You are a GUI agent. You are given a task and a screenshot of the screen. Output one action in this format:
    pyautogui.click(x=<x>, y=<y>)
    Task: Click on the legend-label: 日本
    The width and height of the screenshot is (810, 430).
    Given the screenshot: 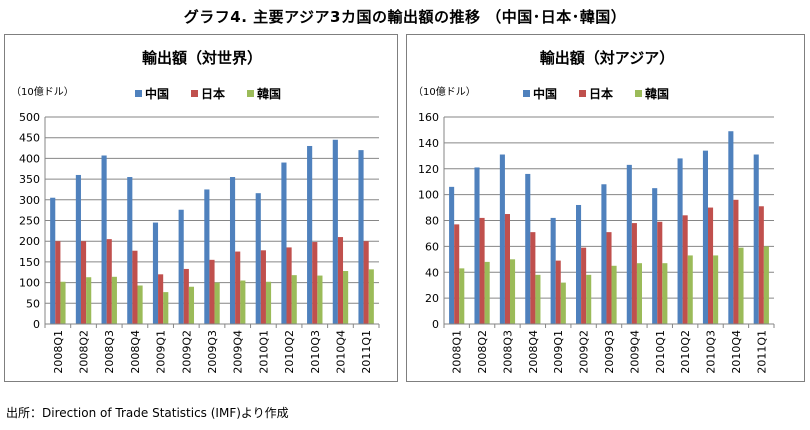 What is the action you would take?
    pyautogui.click(x=601, y=93)
    